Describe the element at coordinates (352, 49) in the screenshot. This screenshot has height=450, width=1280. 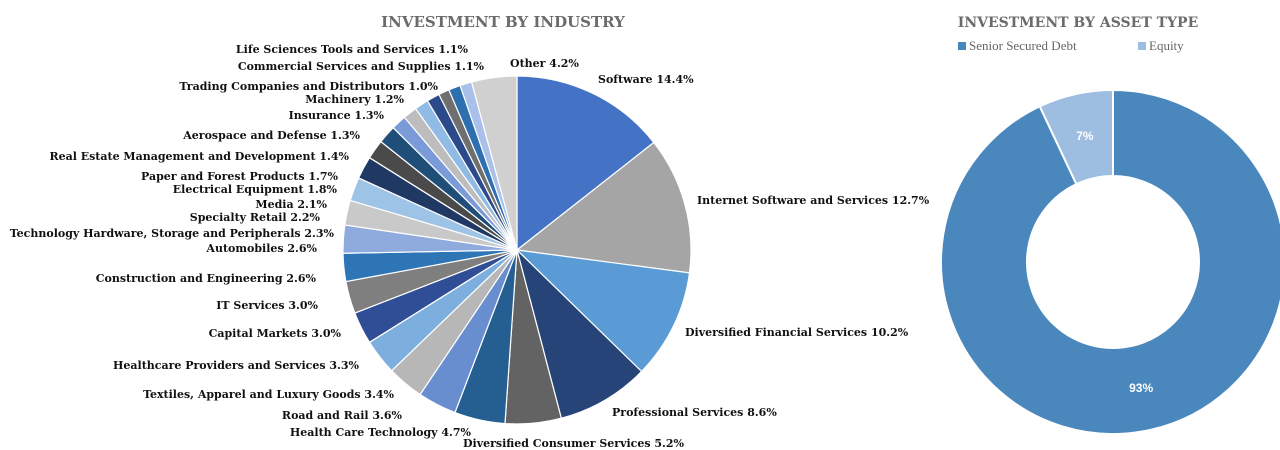
I see `pie-label-life-sciences-tools-and-services: Life Sciences Tools and Services 1.1%` at that location.